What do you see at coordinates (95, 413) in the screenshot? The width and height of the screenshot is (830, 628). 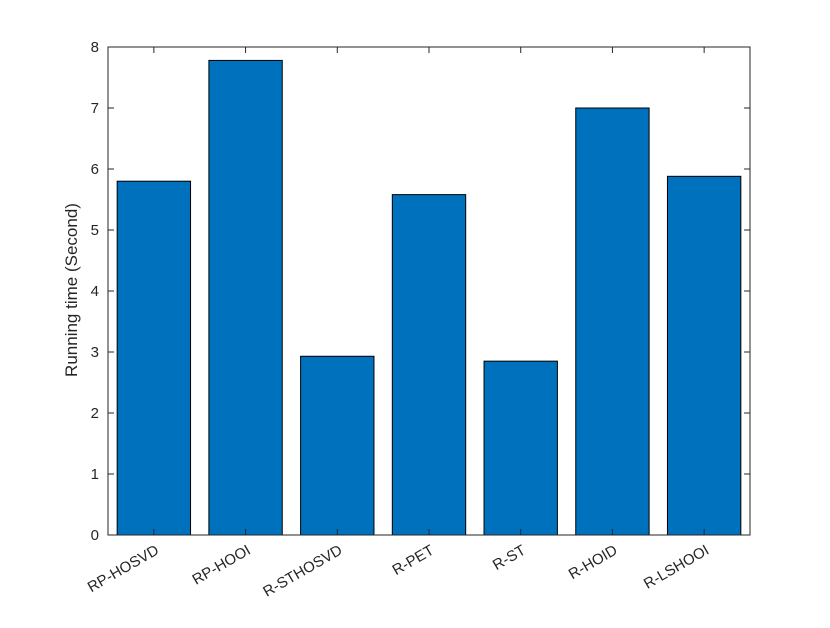 I see `y-tick-label: 2` at bounding box center [95, 413].